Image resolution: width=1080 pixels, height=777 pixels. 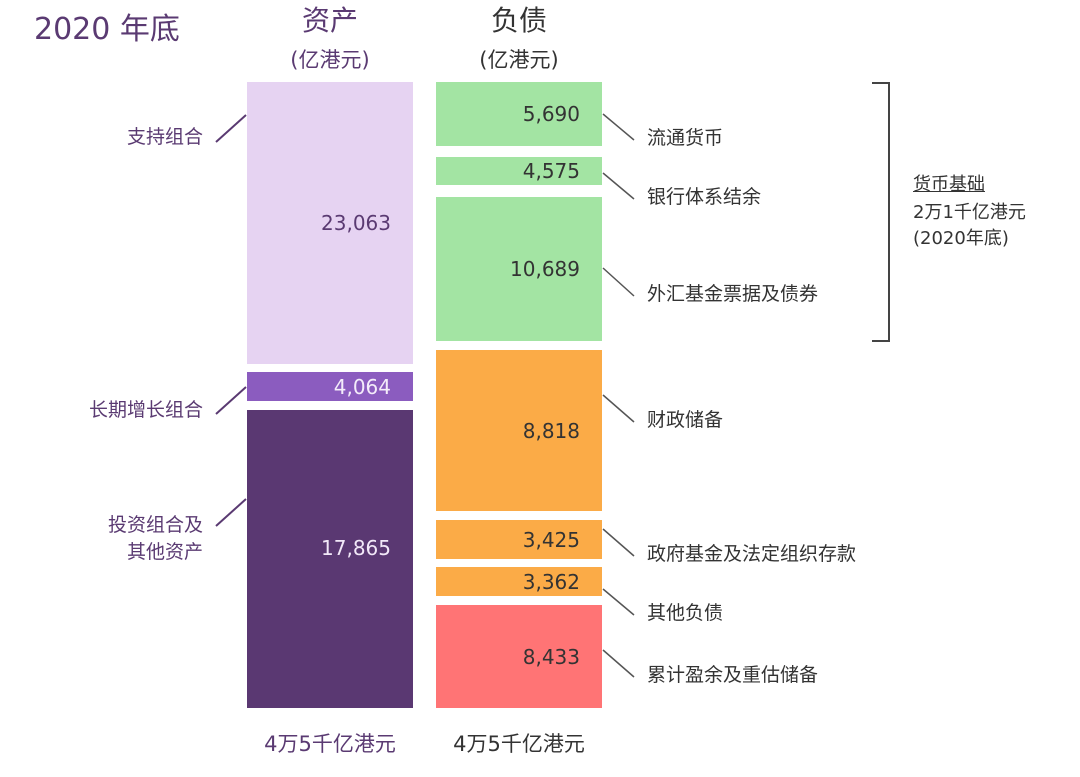 What do you see at coordinates (685, 613) in the screenshot?
I see `label-other-liabilities: 其他负债` at bounding box center [685, 613].